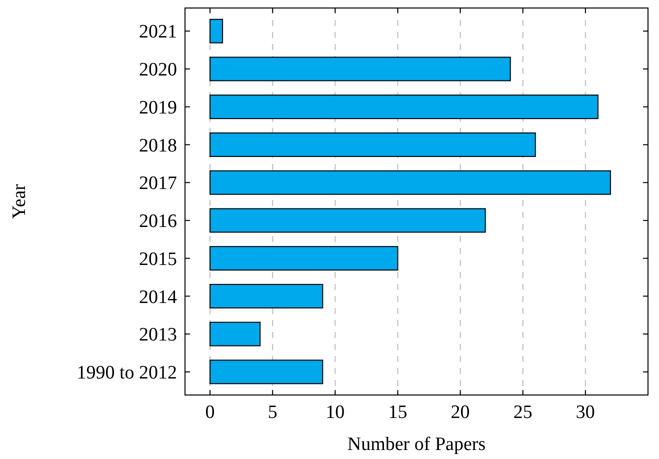 The width and height of the screenshot is (659, 459). I want to click on y-tick-label: 2019, so click(158, 107).